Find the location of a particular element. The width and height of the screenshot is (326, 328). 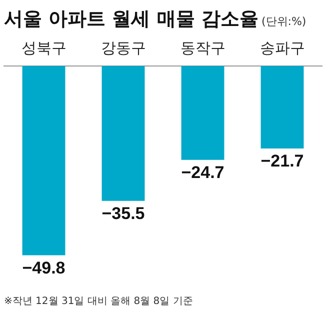

data-label: −49.8 is located at coordinates (44, 268).